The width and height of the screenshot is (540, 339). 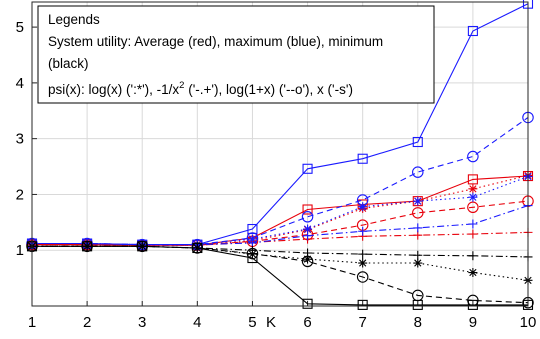 What do you see at coordinates (473, 322) in the screenshot?
I see `x-tick-label: 9` at bounding box center [473, 322].